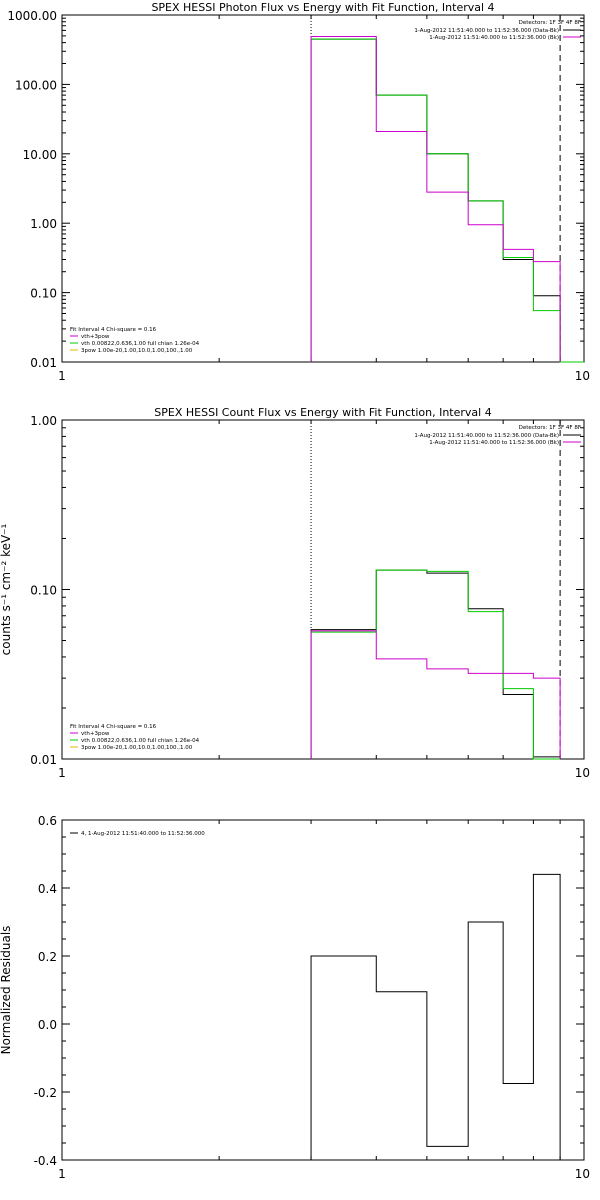 Image resolution: width=600 pixels, height=1200 pixels. Describe the element at coordinates (47, 889) in the screenshot. I see `y-tick-label: 0.4` at that location.